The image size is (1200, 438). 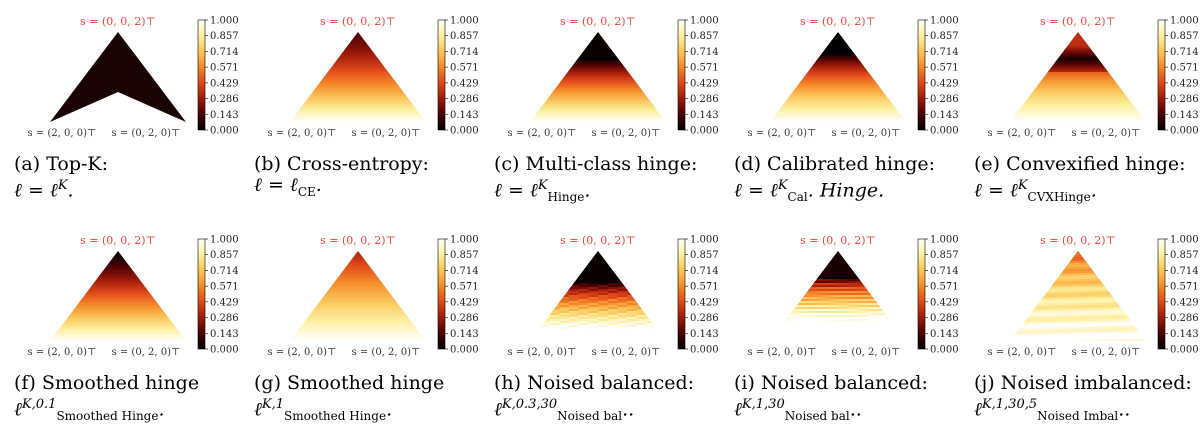 I want to click on caption-formula: ℓ = ℓCE., so click(x=288, y=186).